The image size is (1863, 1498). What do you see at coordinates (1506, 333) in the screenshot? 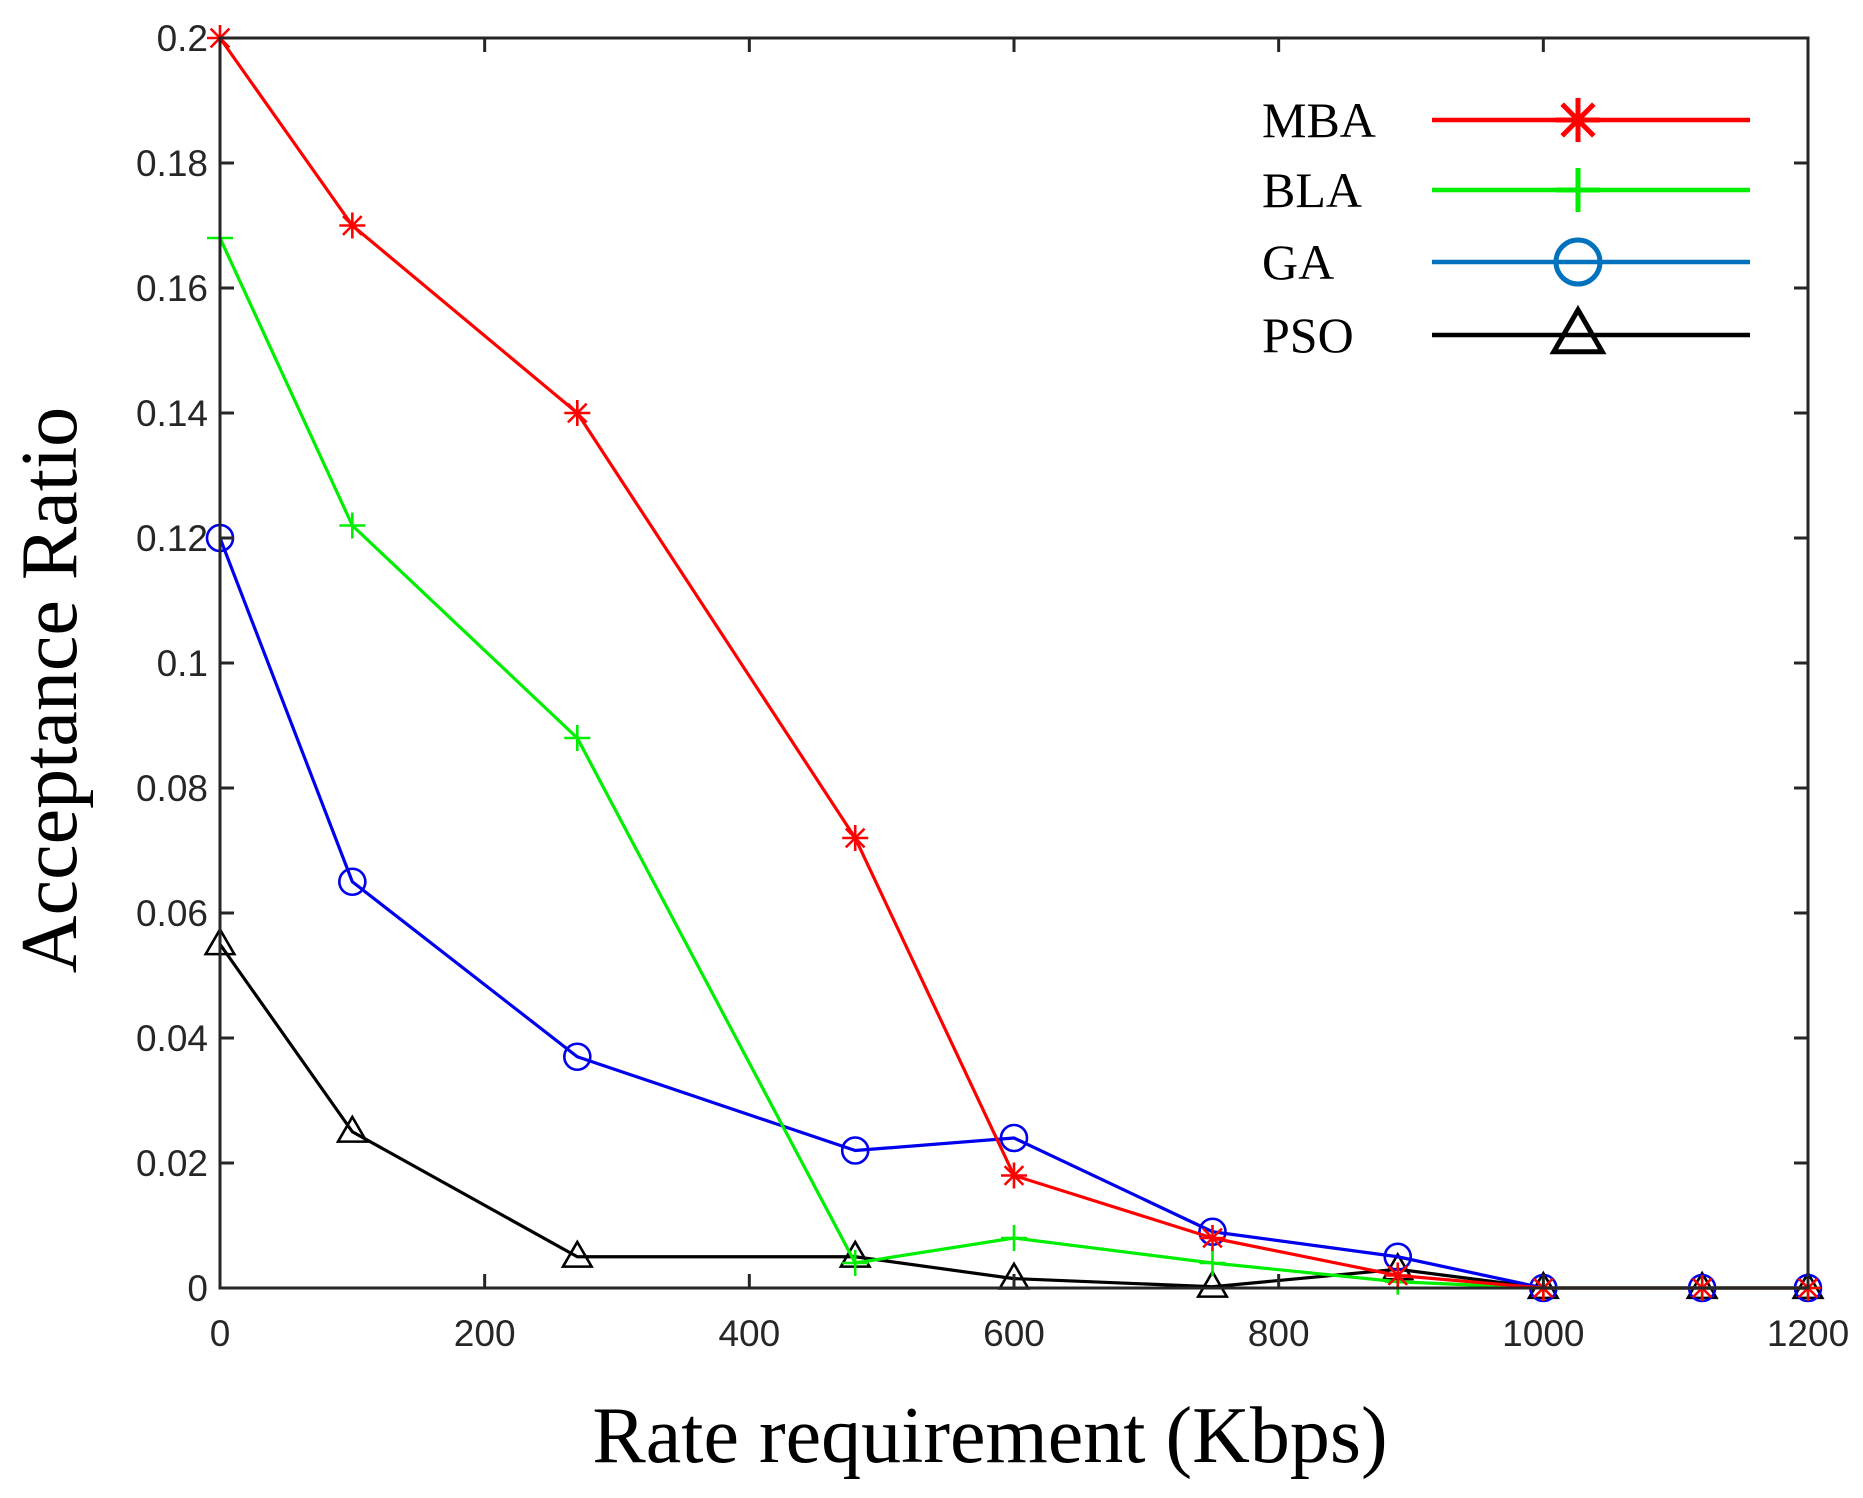
I see `legend-entry-pso: PSO` at bounding box center [1506, 333].